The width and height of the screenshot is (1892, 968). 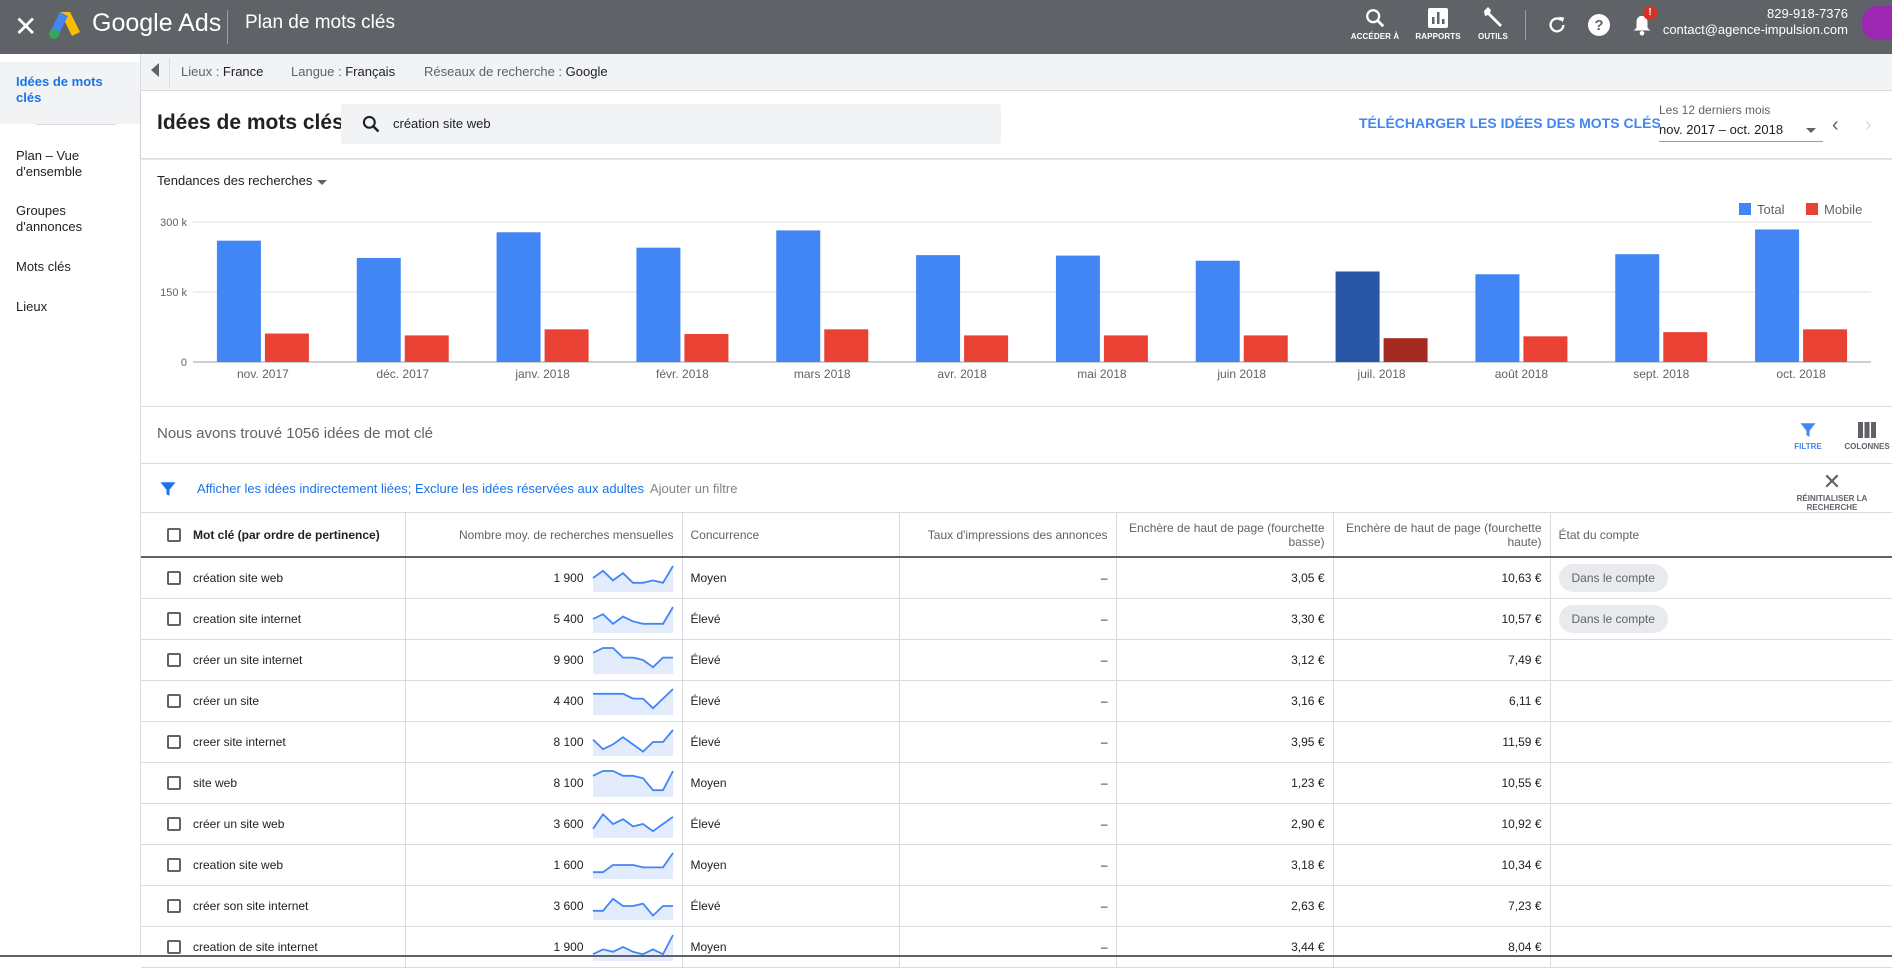 What do you see at coordinates (1016, 701) in the screenshot?
I see `table-row: créer un site 4 400 Élevé –3,16 €6,11 €` at bounding box center [1016, 701].